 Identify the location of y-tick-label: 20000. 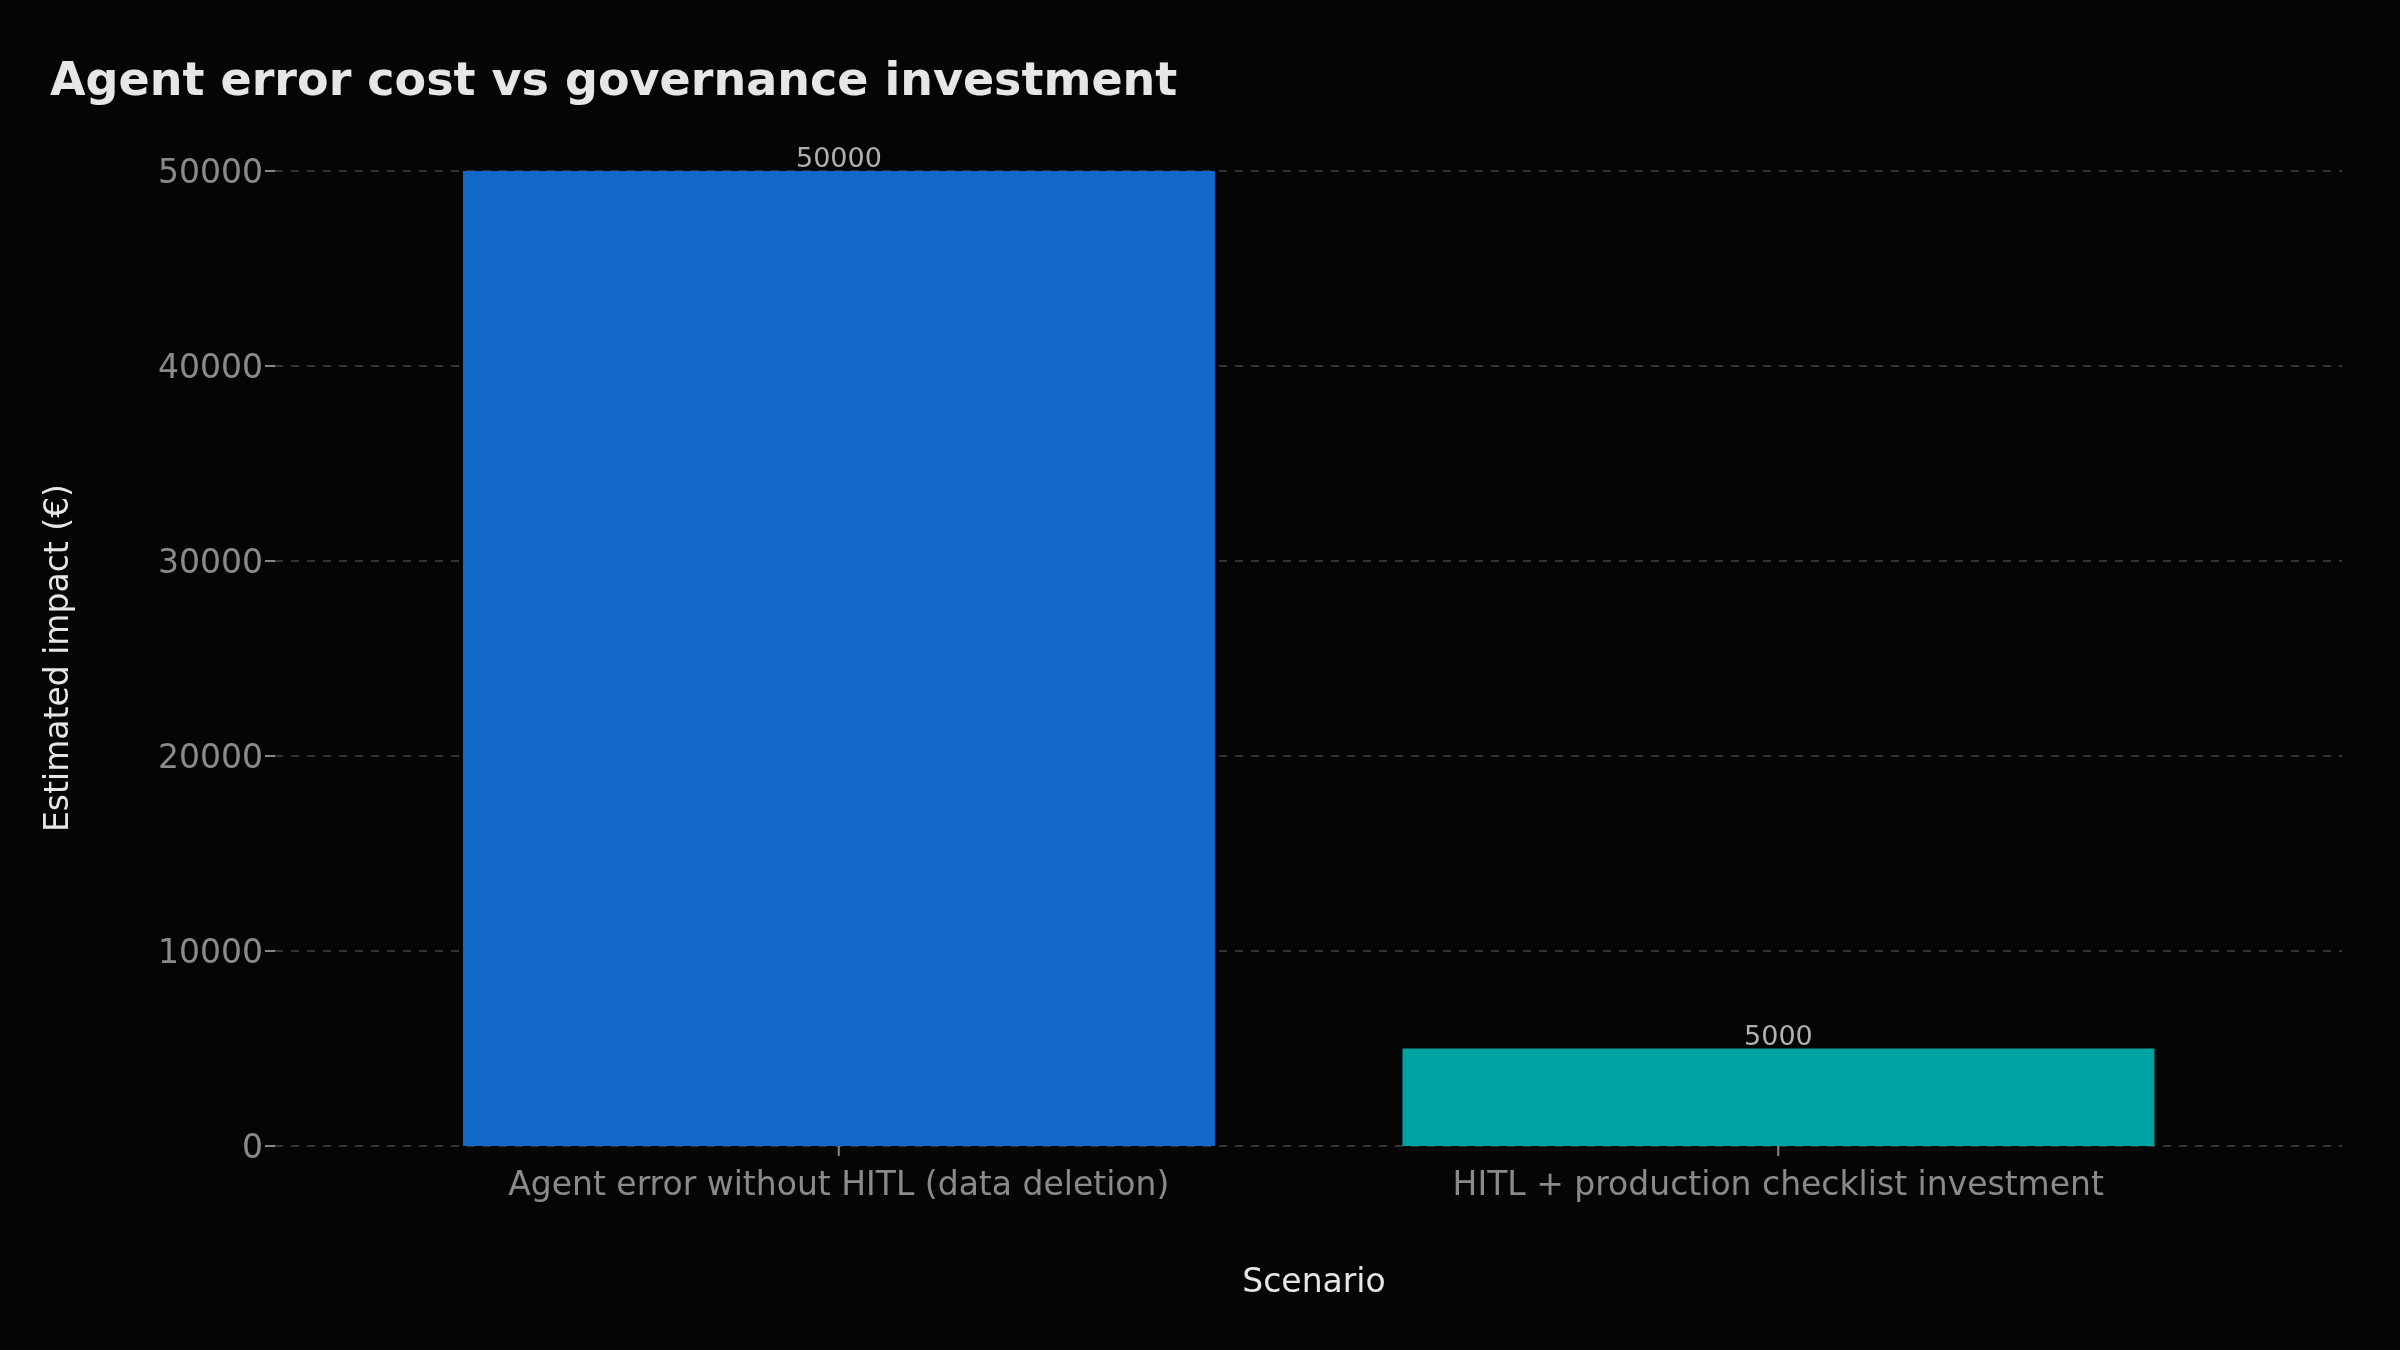
(210, 756).